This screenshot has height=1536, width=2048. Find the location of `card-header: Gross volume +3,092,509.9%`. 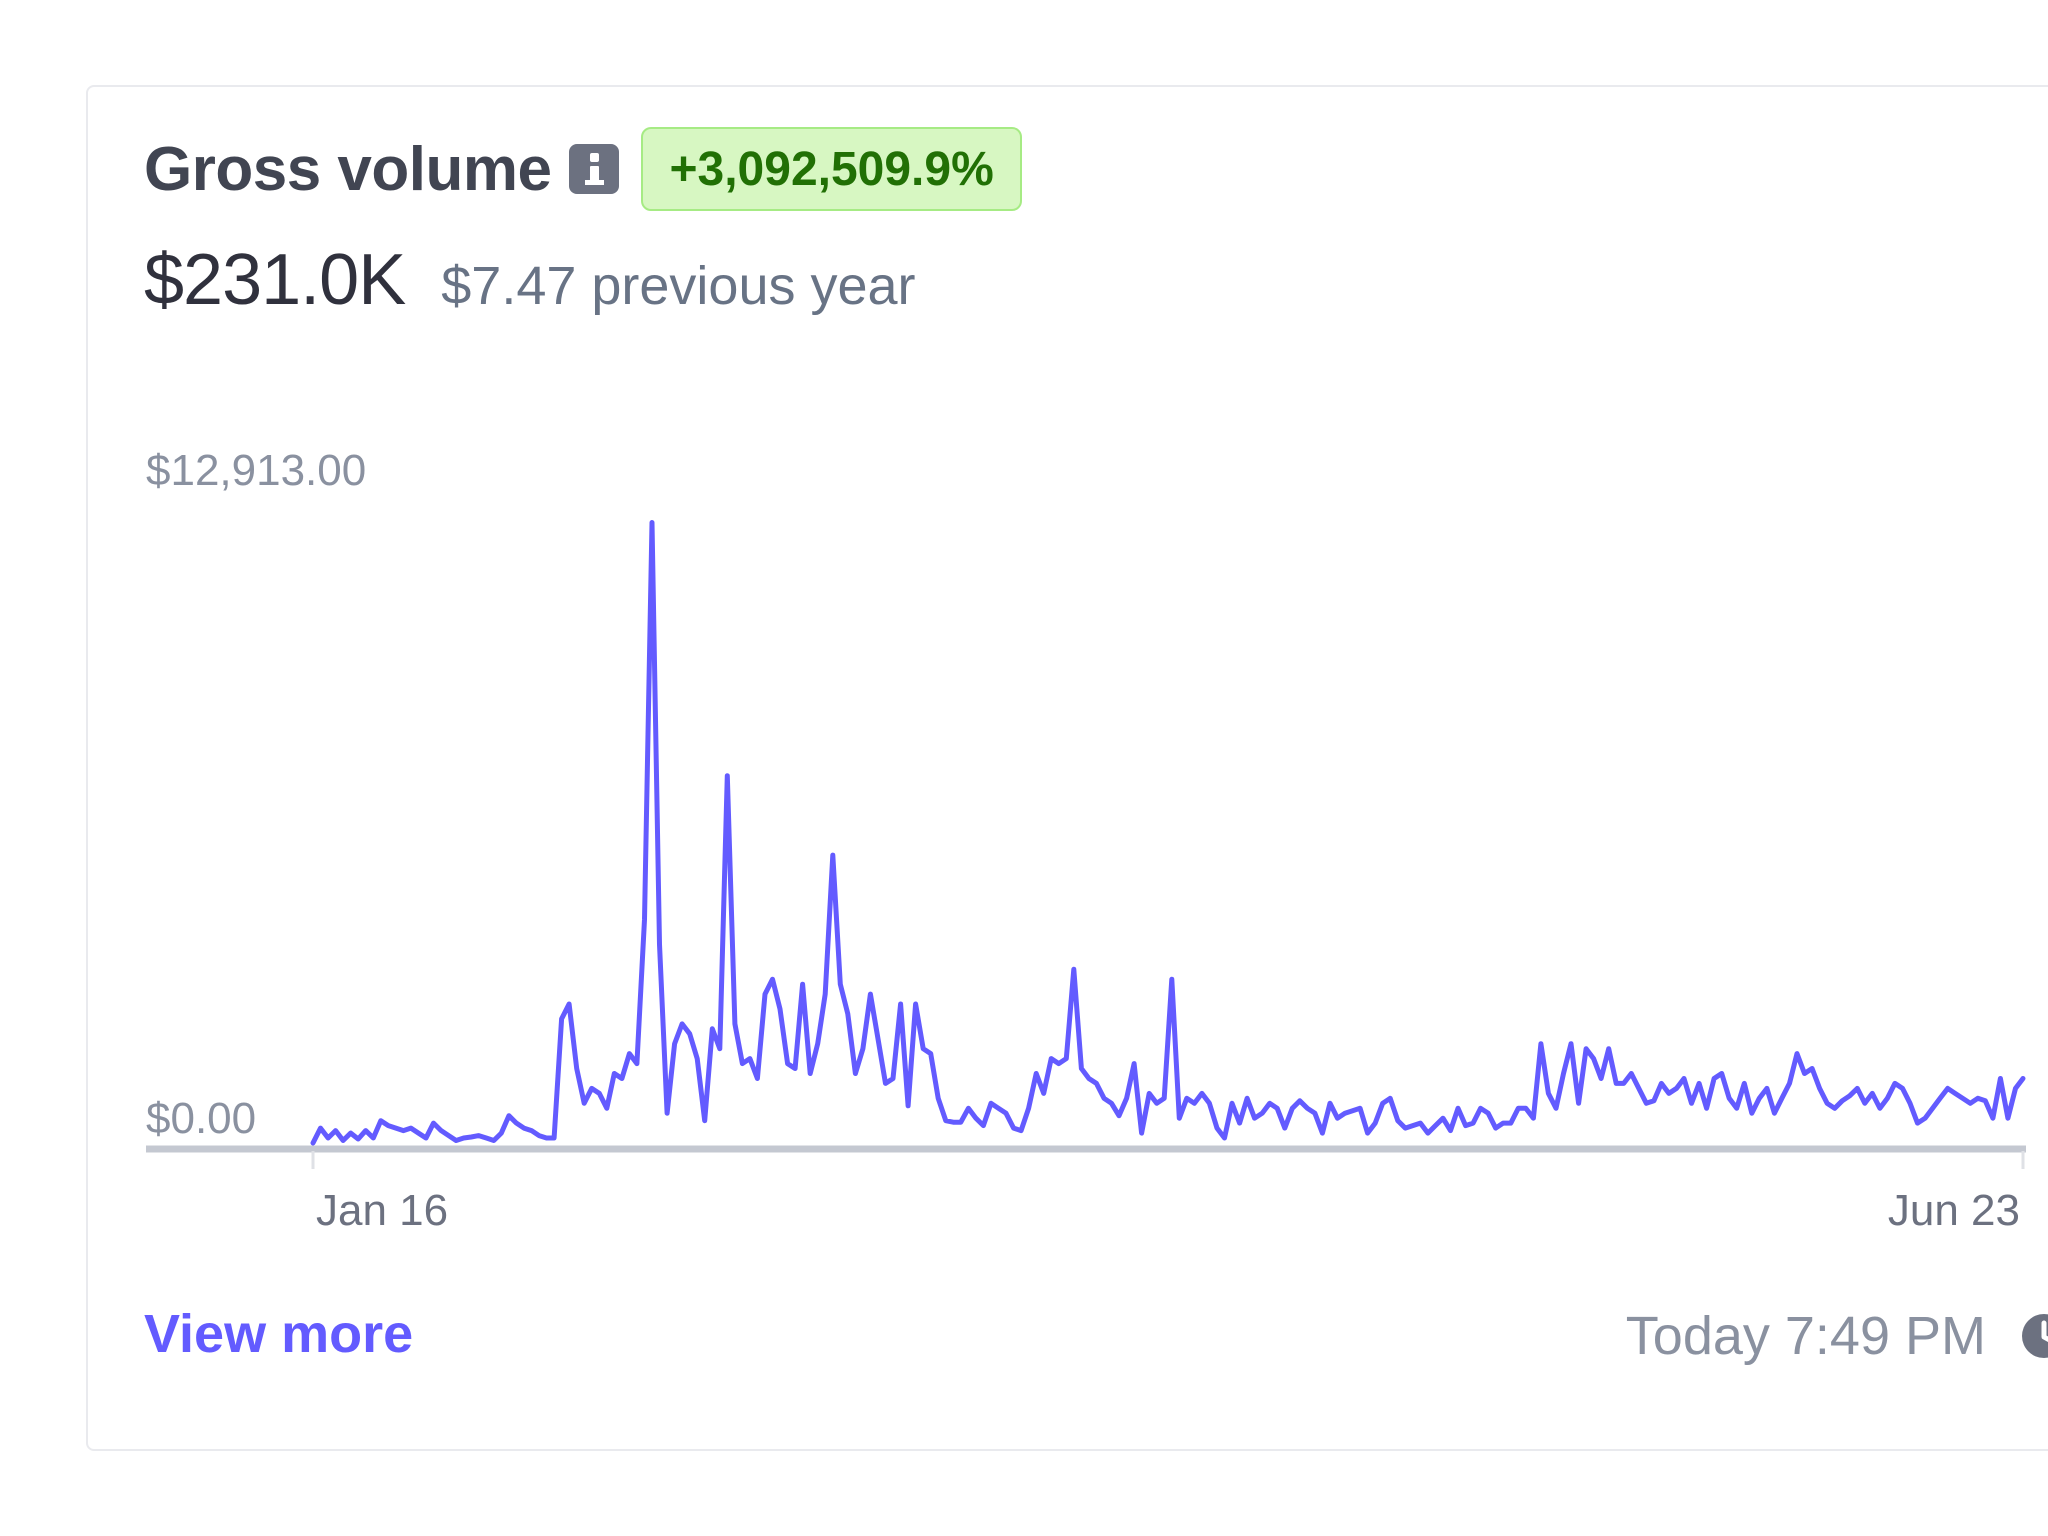

card-header: Gross volume +3,092,509.9% is located at coordinates (583, 169).